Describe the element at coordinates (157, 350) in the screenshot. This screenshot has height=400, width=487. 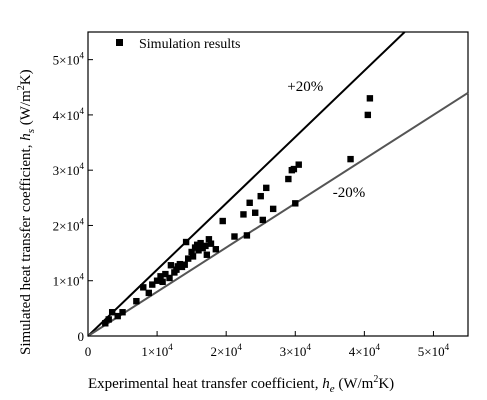
I see `x-tick-label: 1×10⁴` at that location.